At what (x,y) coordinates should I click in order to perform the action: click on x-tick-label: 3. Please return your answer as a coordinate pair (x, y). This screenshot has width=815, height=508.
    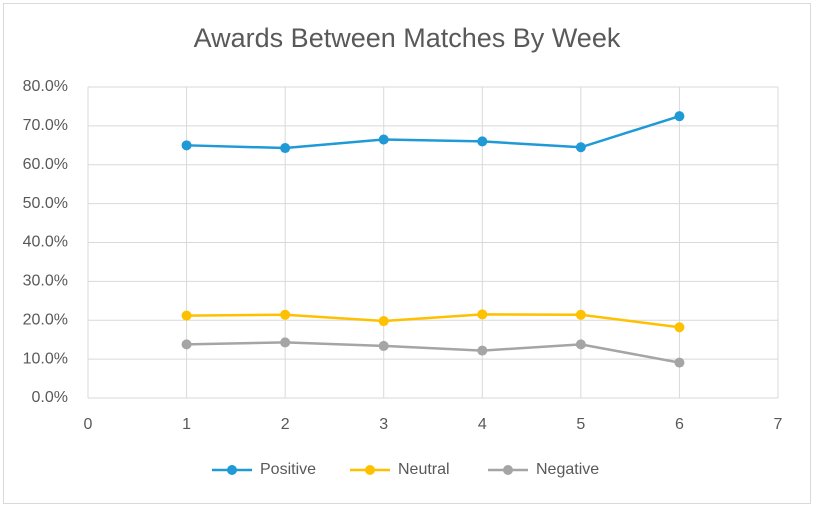
    Looking at the image, I should click on (383, 424).